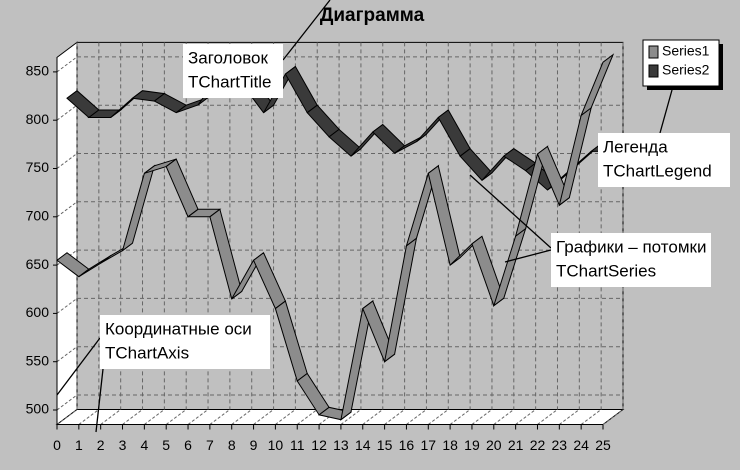  I want to click on x-tick-label: 13, so click(341, 445).